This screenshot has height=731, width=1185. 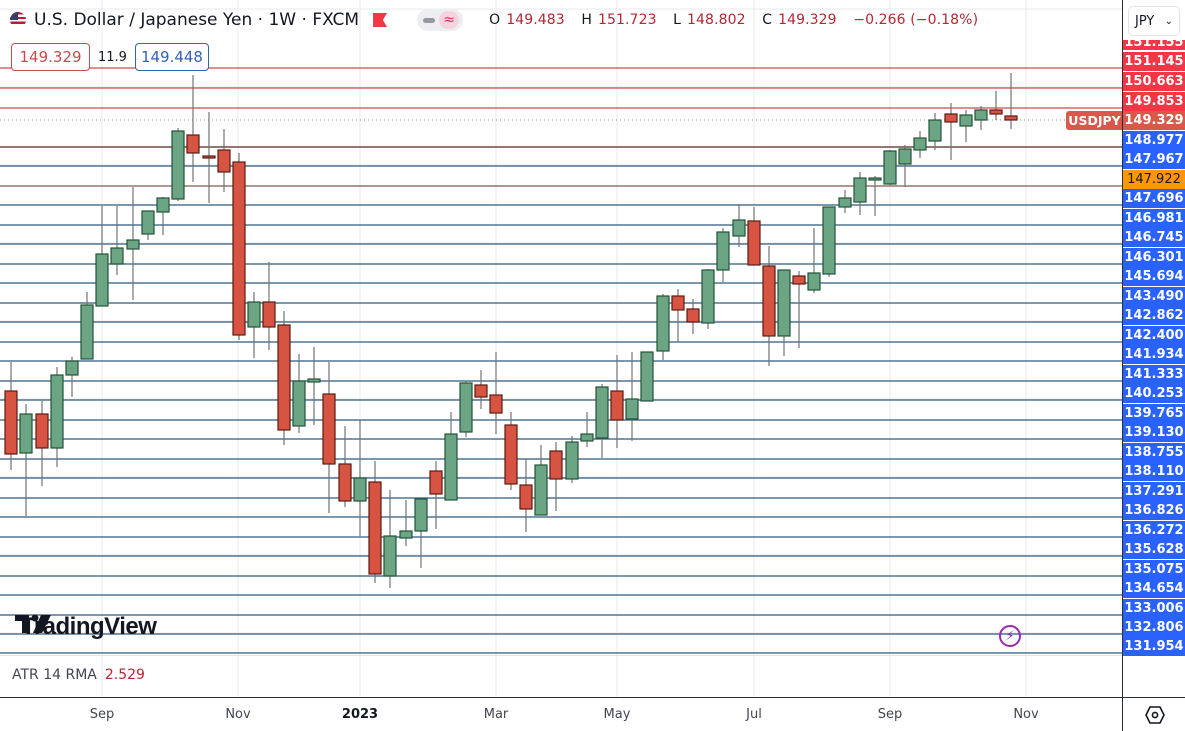 What do you see at coordinates (1154, 120) in the screenshot?
I see `price-axis-label: 149.329` at bounding box center [1154, 120].